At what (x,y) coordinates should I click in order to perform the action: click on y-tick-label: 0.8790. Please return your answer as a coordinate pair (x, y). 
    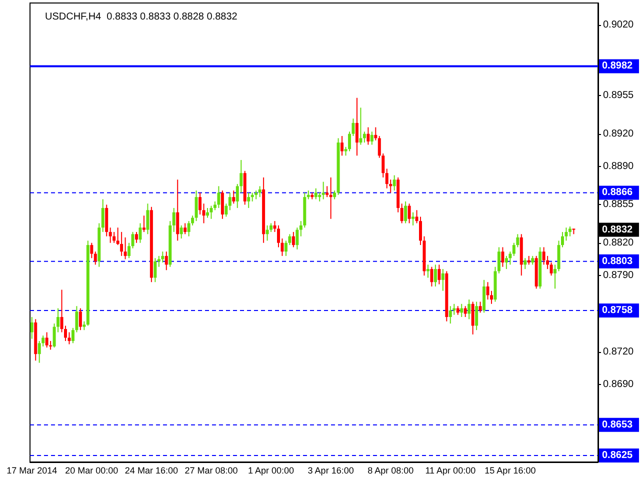
    Looking at the image, I should click on (618, 276).